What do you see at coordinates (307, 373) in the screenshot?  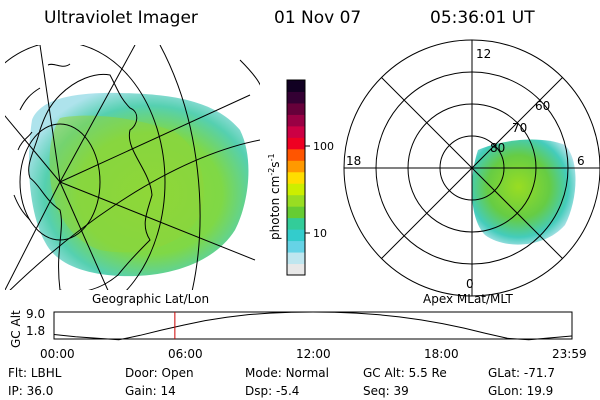 I see `mode-value: Normal` at bounding box center [307, 373].